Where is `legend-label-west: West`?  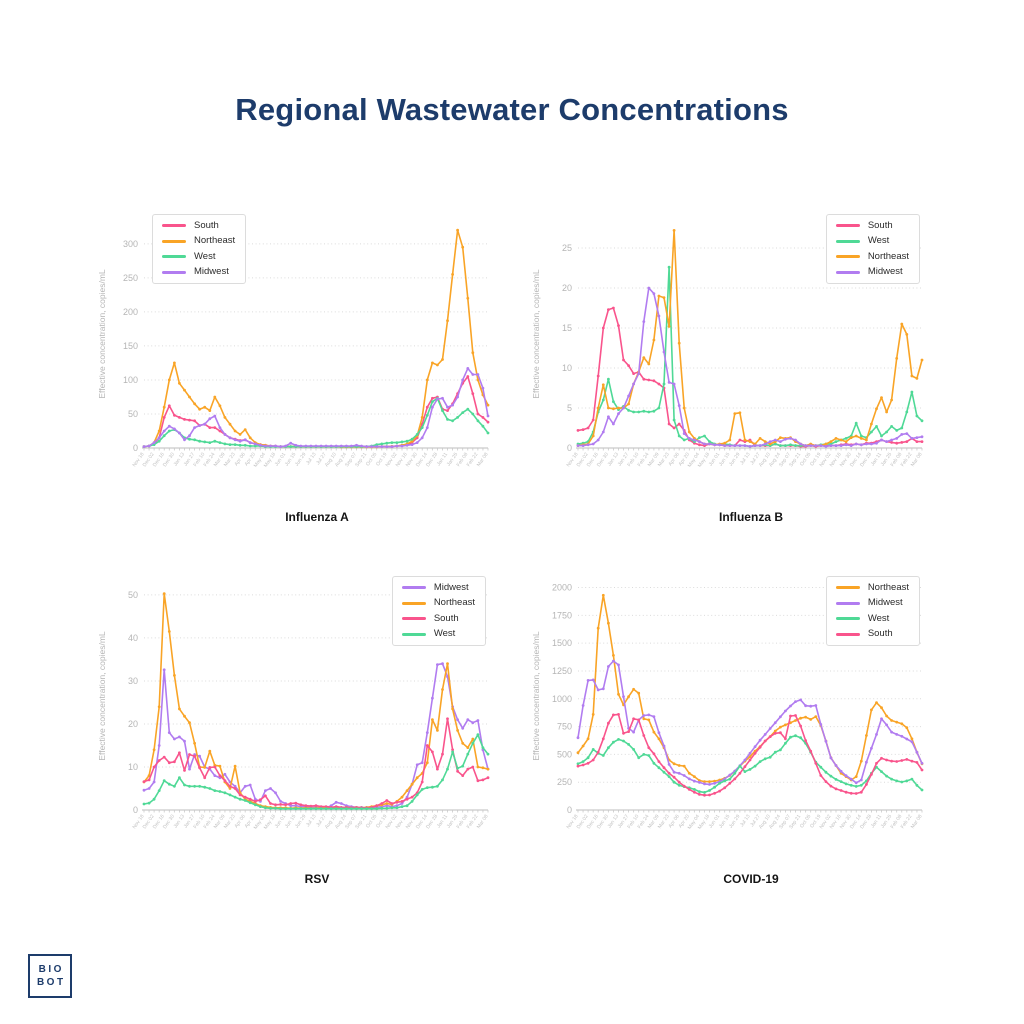 legend-label-west: West is located at coordinates (878, 241).